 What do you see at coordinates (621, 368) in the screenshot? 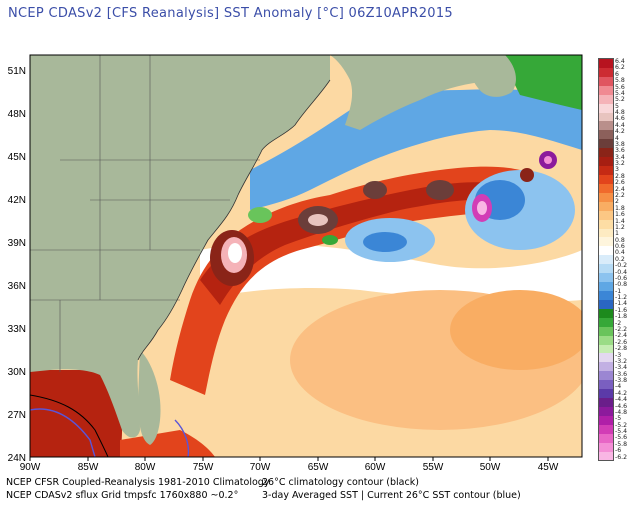
I see `colorbar-label: -3.4` at bounding box center [621, 368].